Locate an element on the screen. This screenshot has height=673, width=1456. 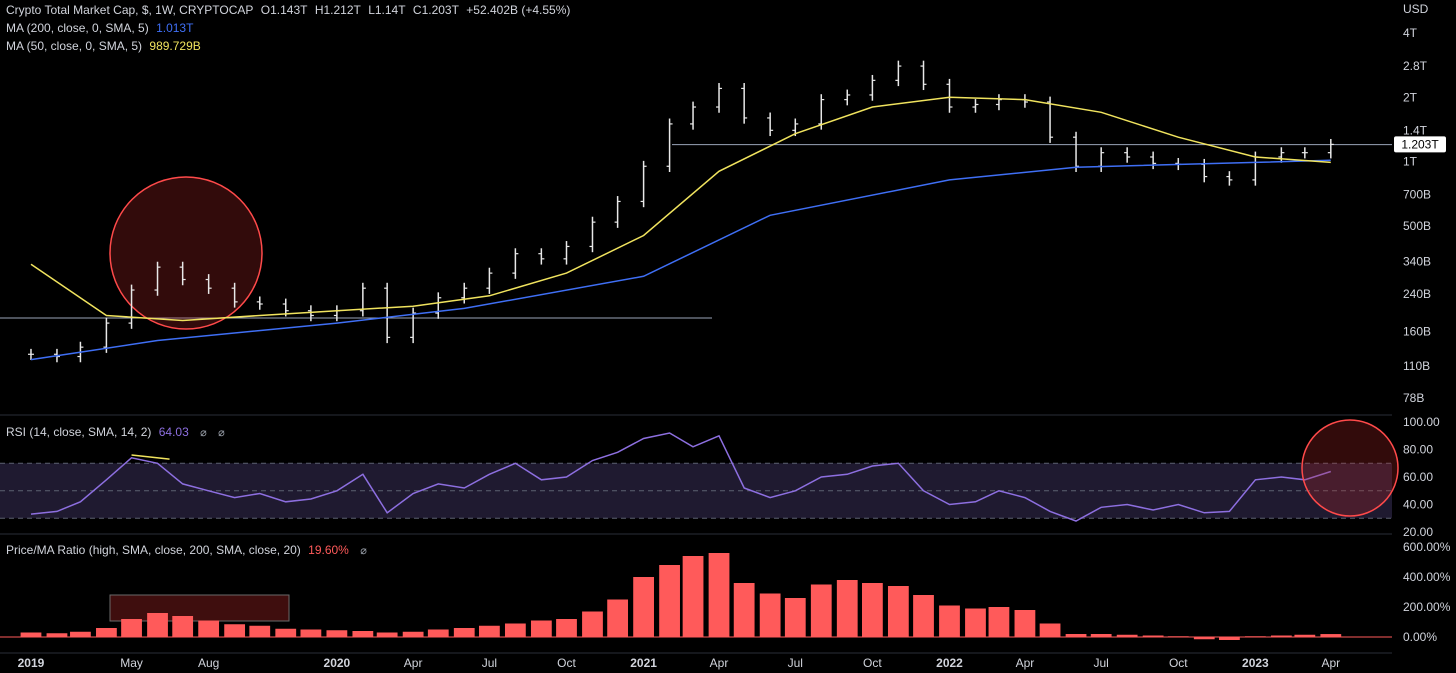
ma200-value: 1.013T is located at coordinates (175, 28).